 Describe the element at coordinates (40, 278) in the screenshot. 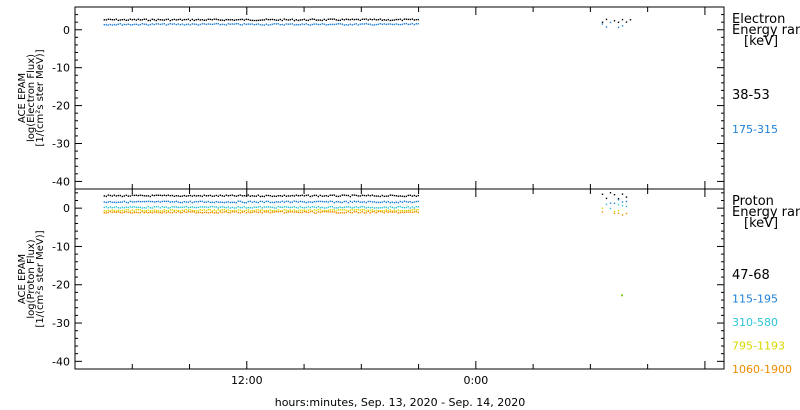

I see `y-axis-title-line: [1/(cm²s ster MeV)]` at that location.